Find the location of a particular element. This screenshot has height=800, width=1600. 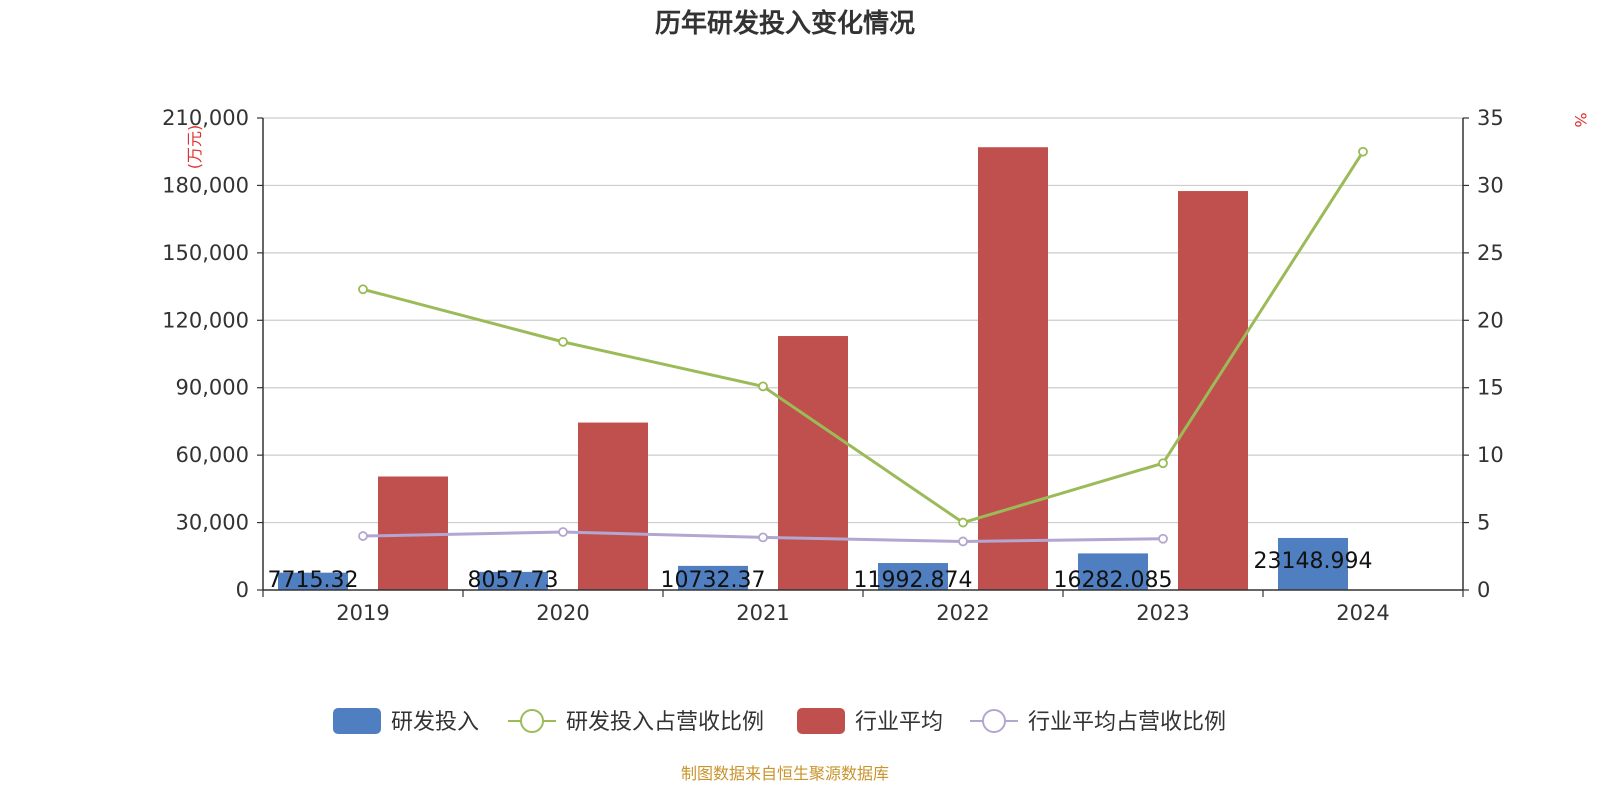

y-left-tick-label: 30,000 is located at coordinates (212, 523).